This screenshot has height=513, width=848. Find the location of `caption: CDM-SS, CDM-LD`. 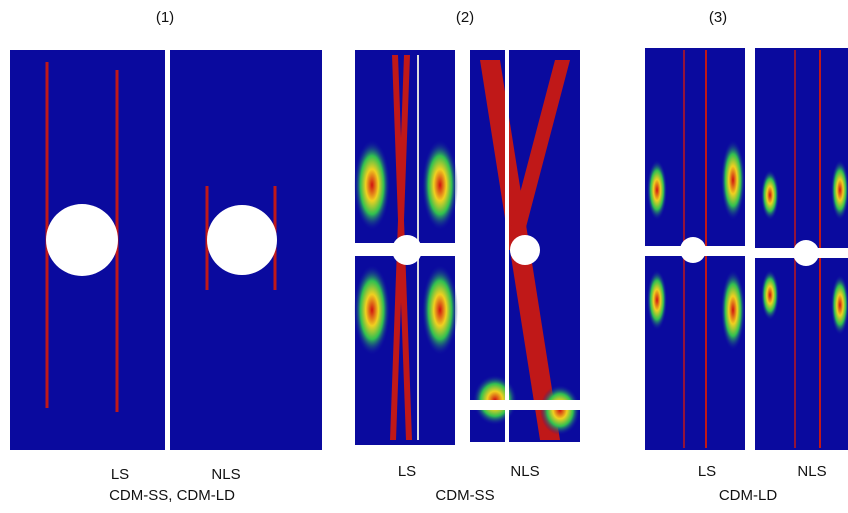

caption: CDM-SS, CDM-LD is located at coordinates (172, 495).